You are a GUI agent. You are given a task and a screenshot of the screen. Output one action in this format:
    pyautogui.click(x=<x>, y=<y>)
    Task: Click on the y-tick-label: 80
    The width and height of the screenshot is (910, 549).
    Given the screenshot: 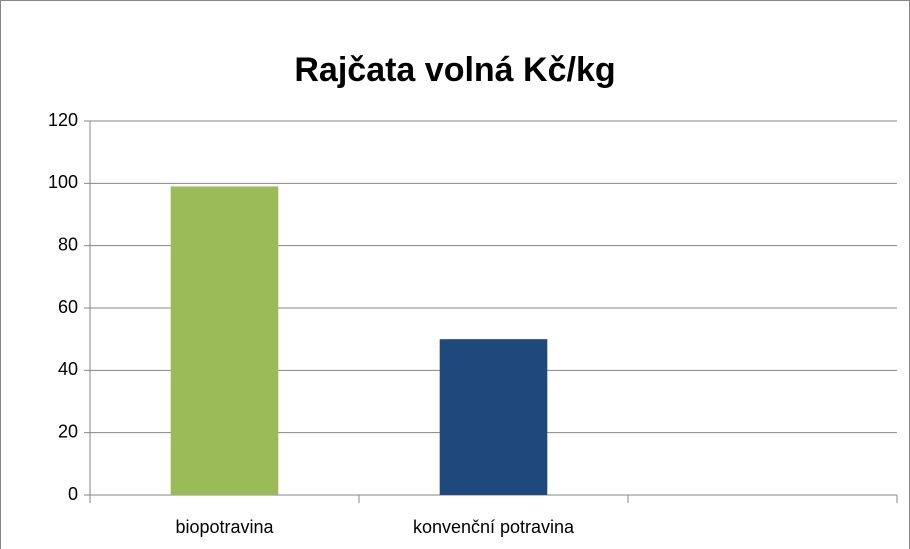 What is the action you would take?
    pyautogui.click(x=68, y=244)
    